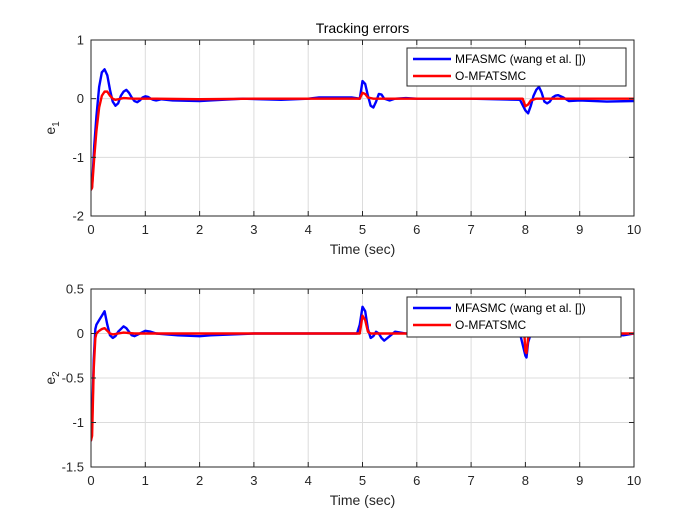 The image size is (700, 525). Describe the element at coordinates (80, 40) in the screenshot. I see `y-tick-label: 1` at that location.